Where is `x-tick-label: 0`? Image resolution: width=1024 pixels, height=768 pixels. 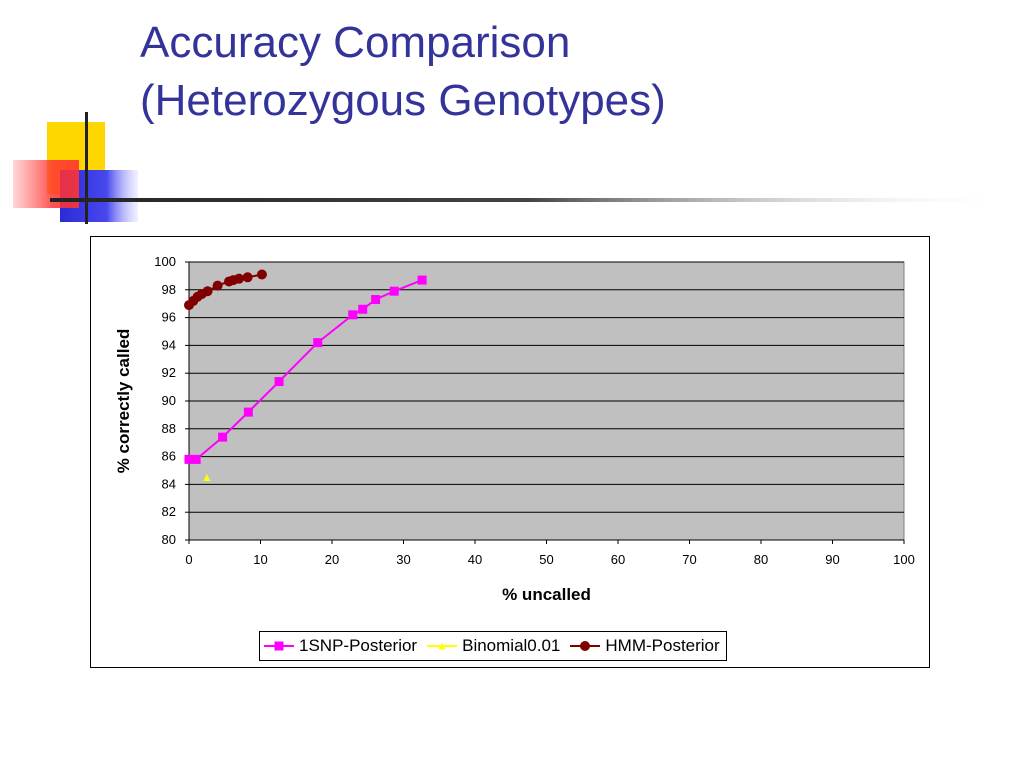 x-tick-label: 0 is located at coordinates (188, 559).